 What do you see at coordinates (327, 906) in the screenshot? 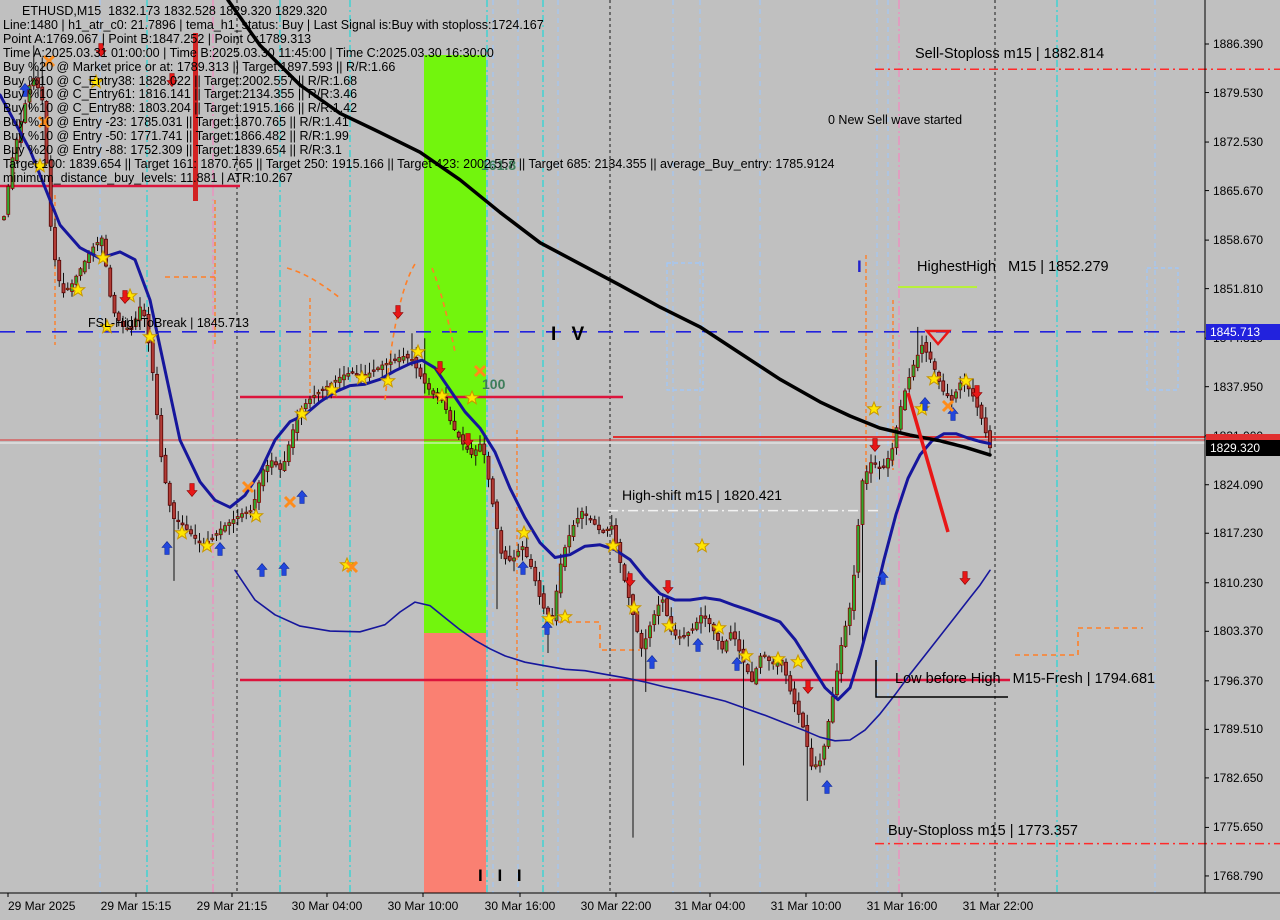
I see `time-axis-label: 30 Mar 04:00` at bounding box center [327, 906].